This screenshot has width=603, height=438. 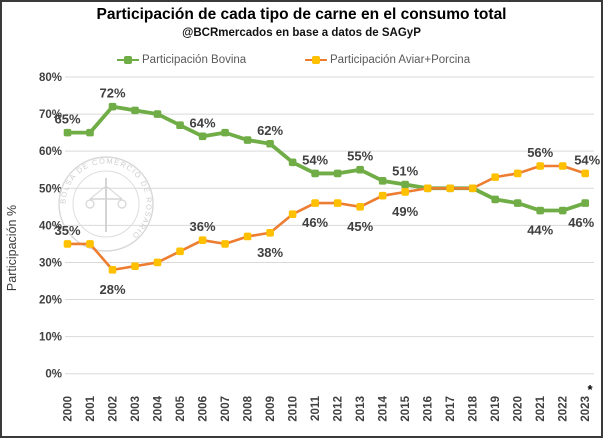 I want to click on chart-subtitle: @BCRmercados en base a datos de SAGyP, so click(x=301, y=33).